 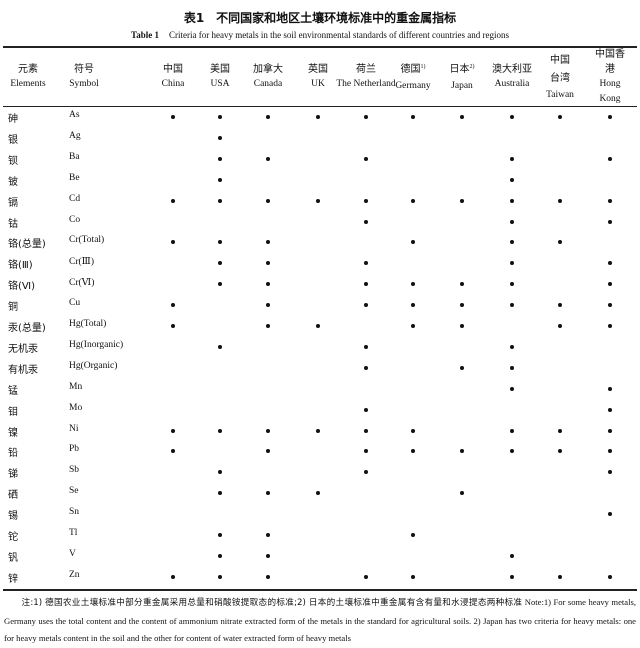 What do you see at coordinates (320, 242) in the screenshot?
I see `table-row: 铬(总量) Cr(Total)` at bounding box center [320, 242].